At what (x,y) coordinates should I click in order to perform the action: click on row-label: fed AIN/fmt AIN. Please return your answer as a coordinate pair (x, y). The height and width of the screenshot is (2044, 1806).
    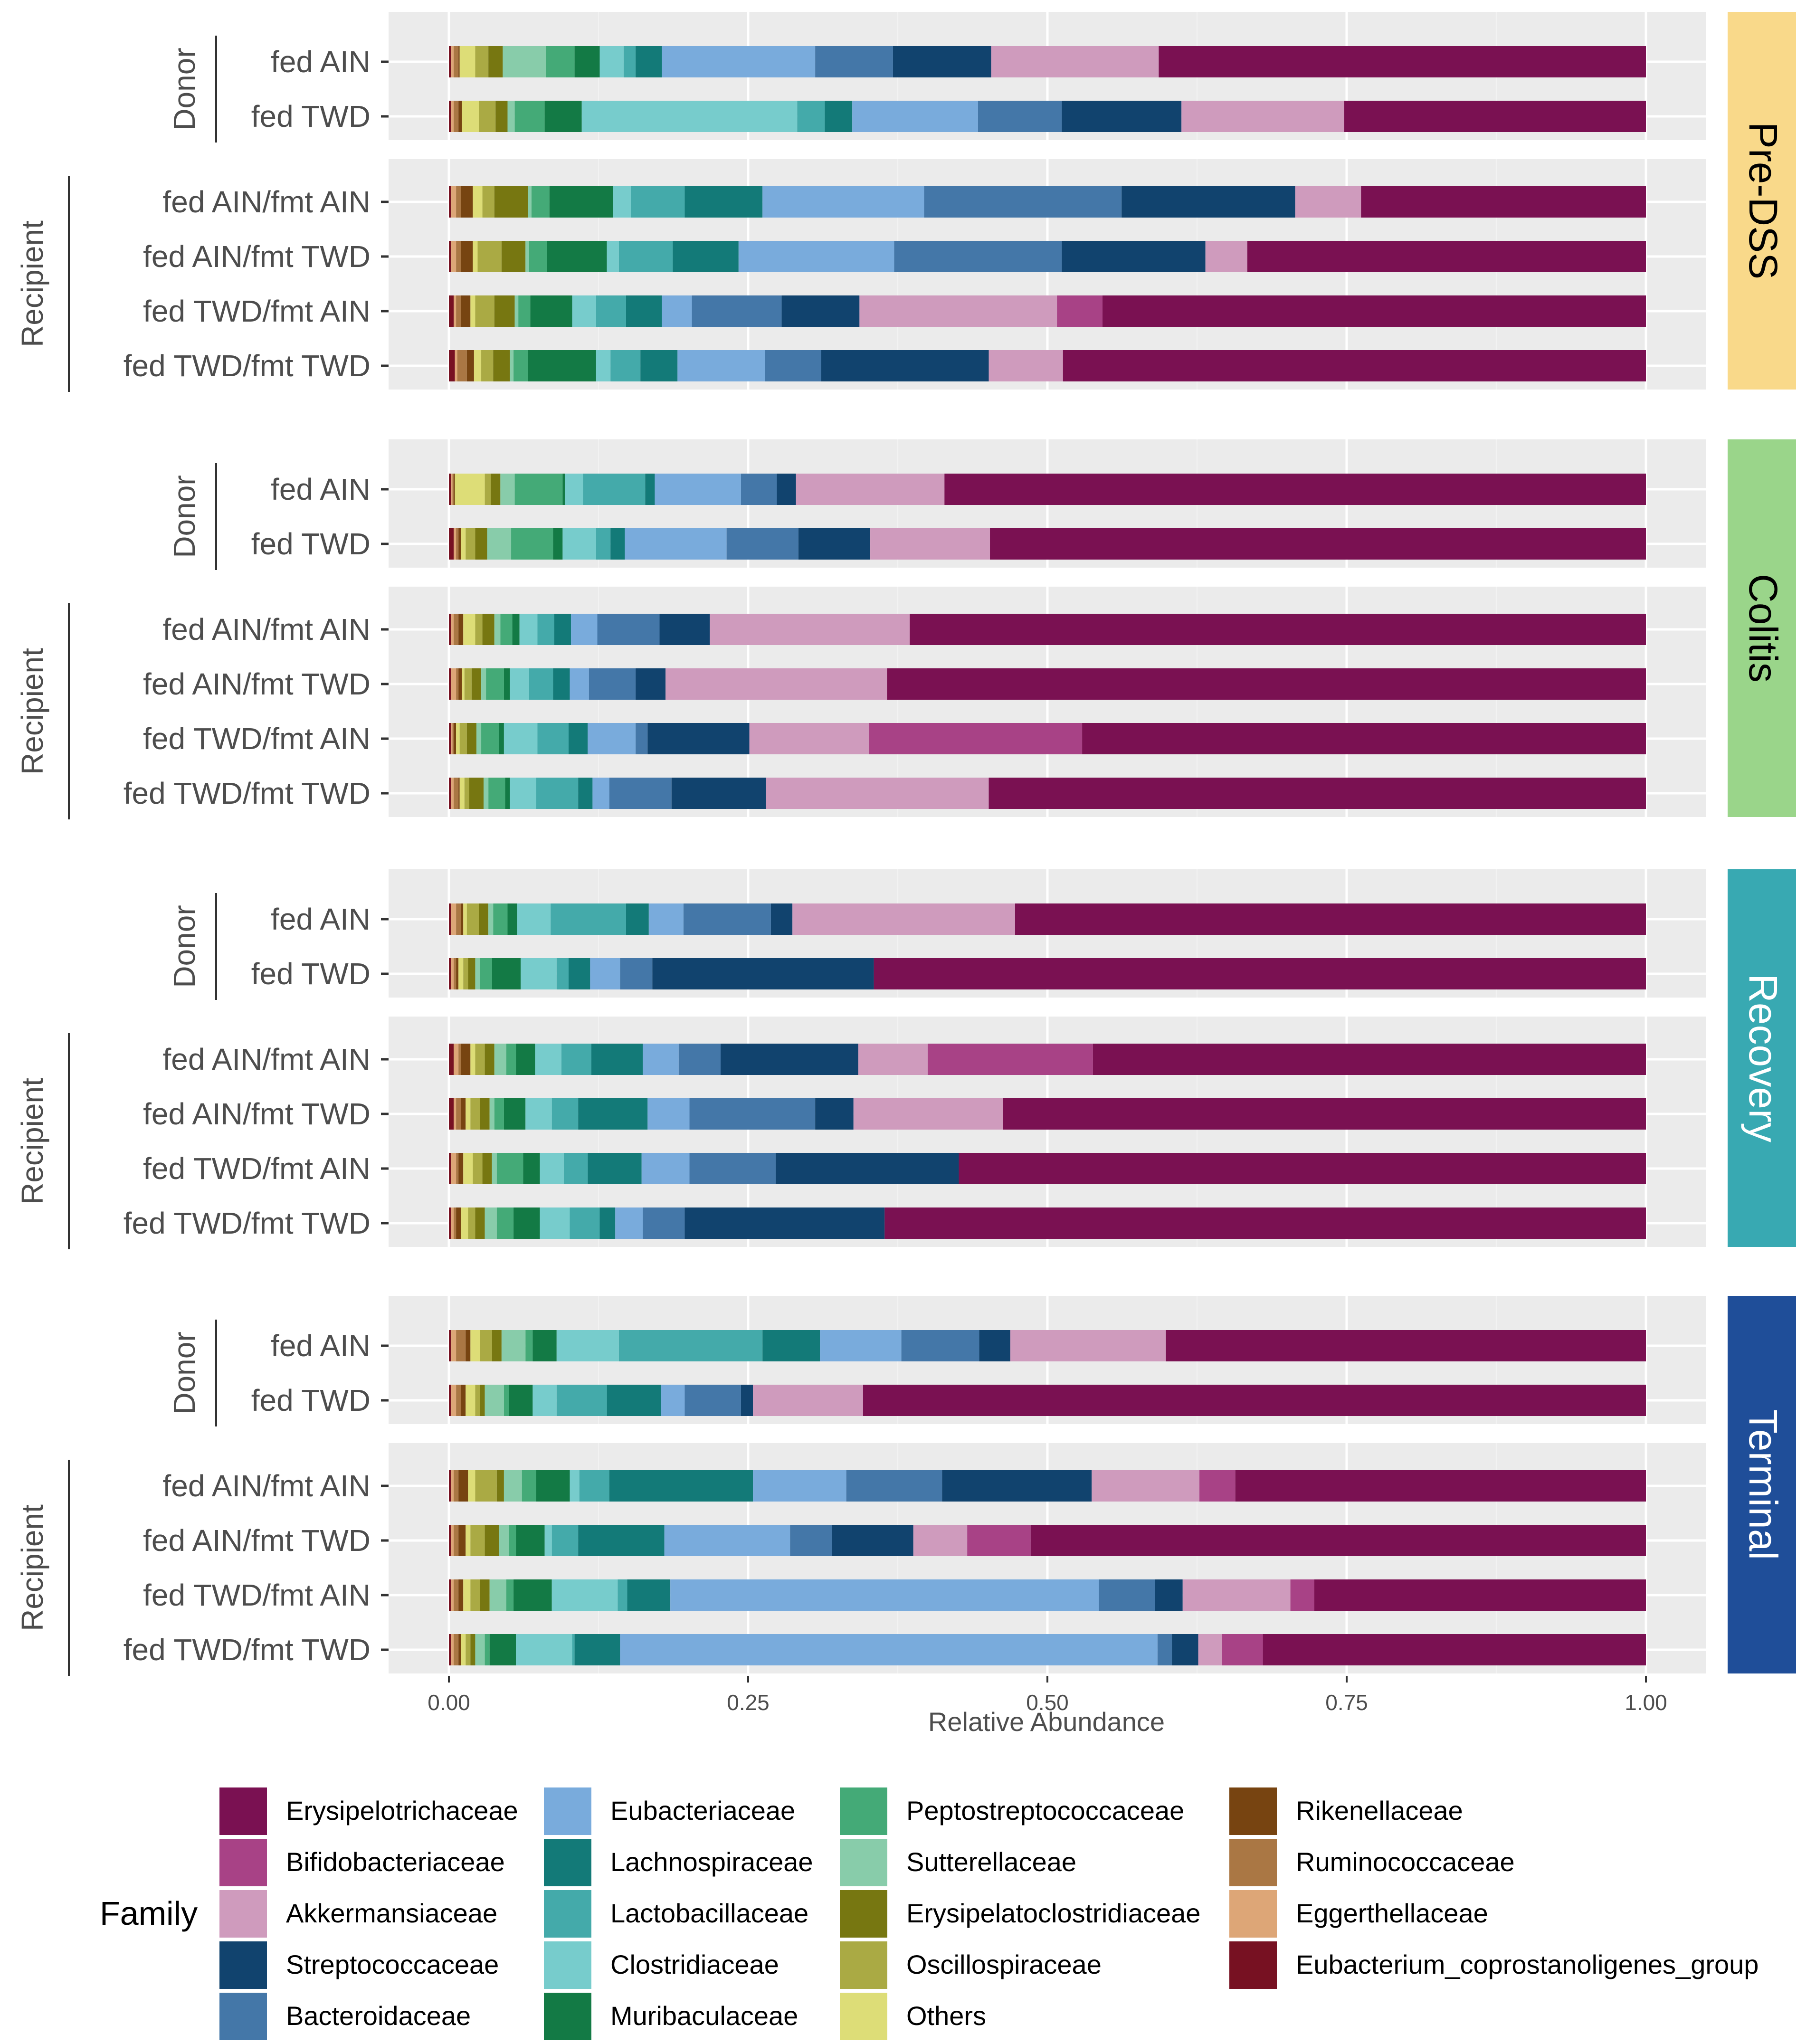
    Looking at the image, I should click on (267, 202).